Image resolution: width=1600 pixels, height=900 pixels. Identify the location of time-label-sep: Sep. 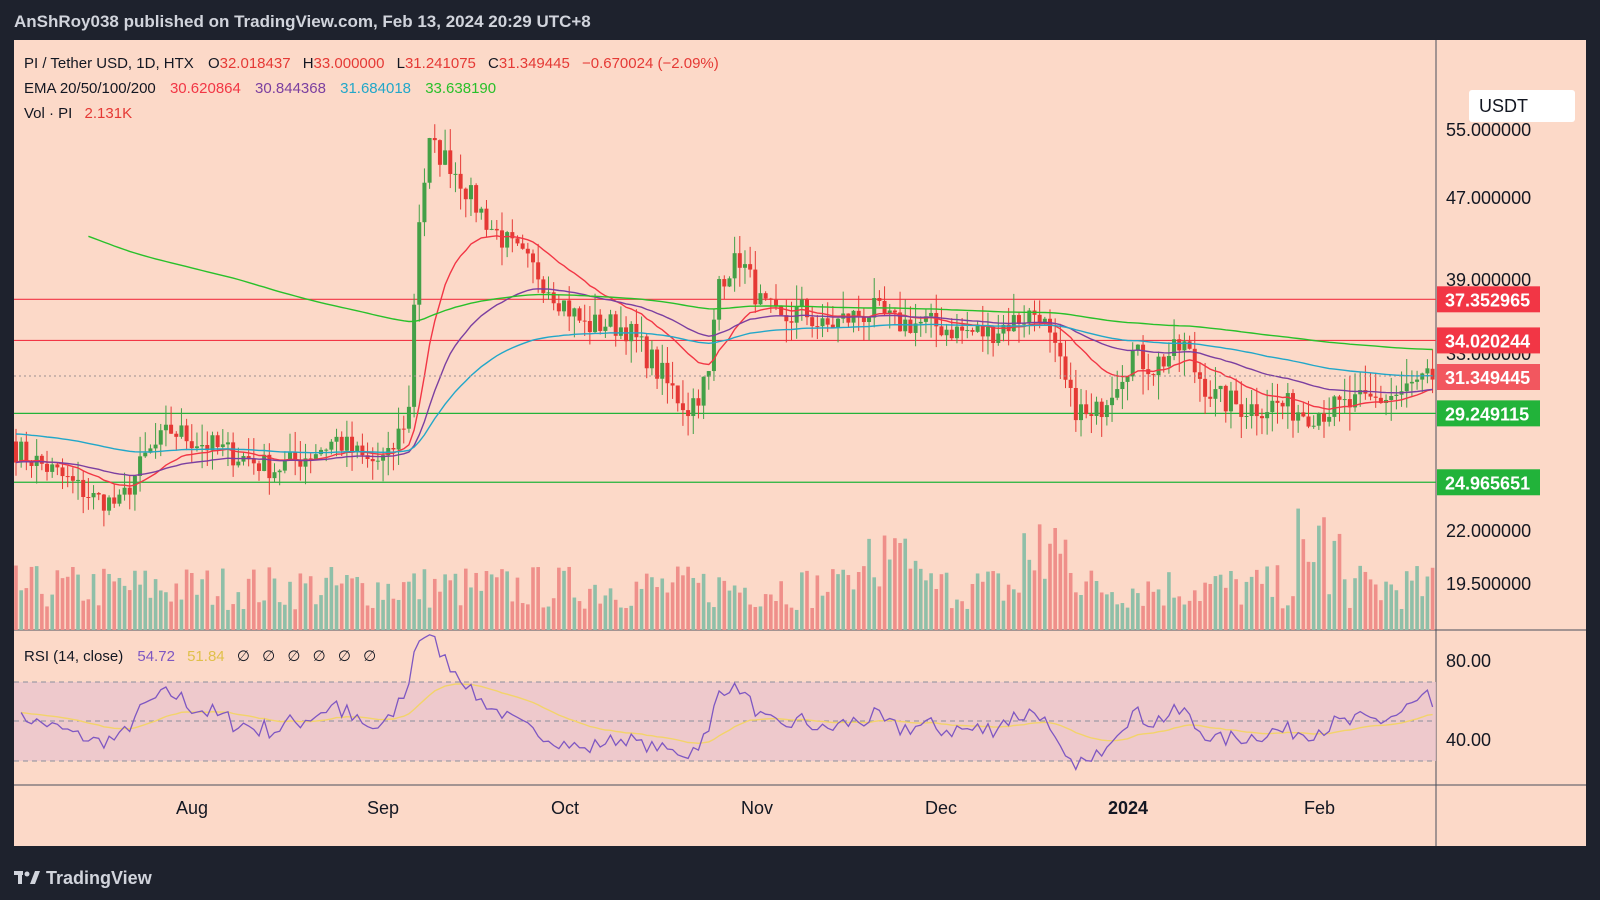
(383, 808).